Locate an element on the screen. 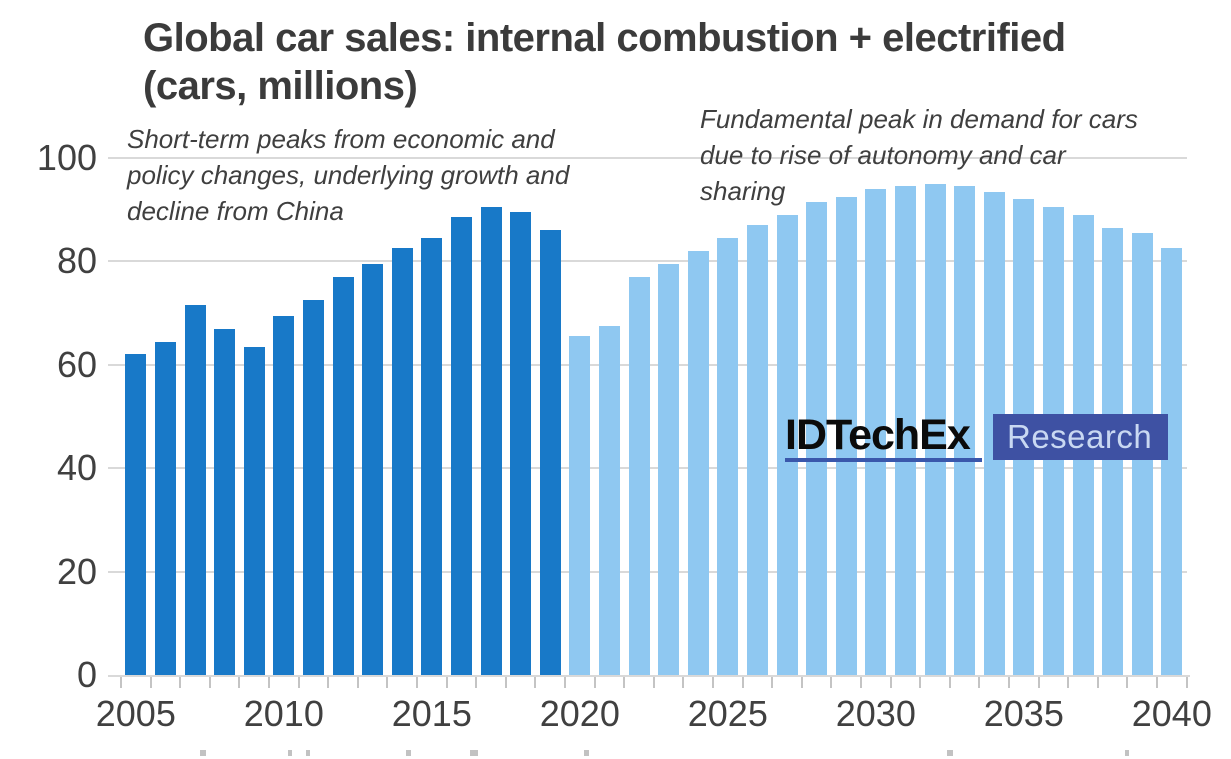 The image size is (1231, 759). bar-2024 is located at coordinates (698, 463).